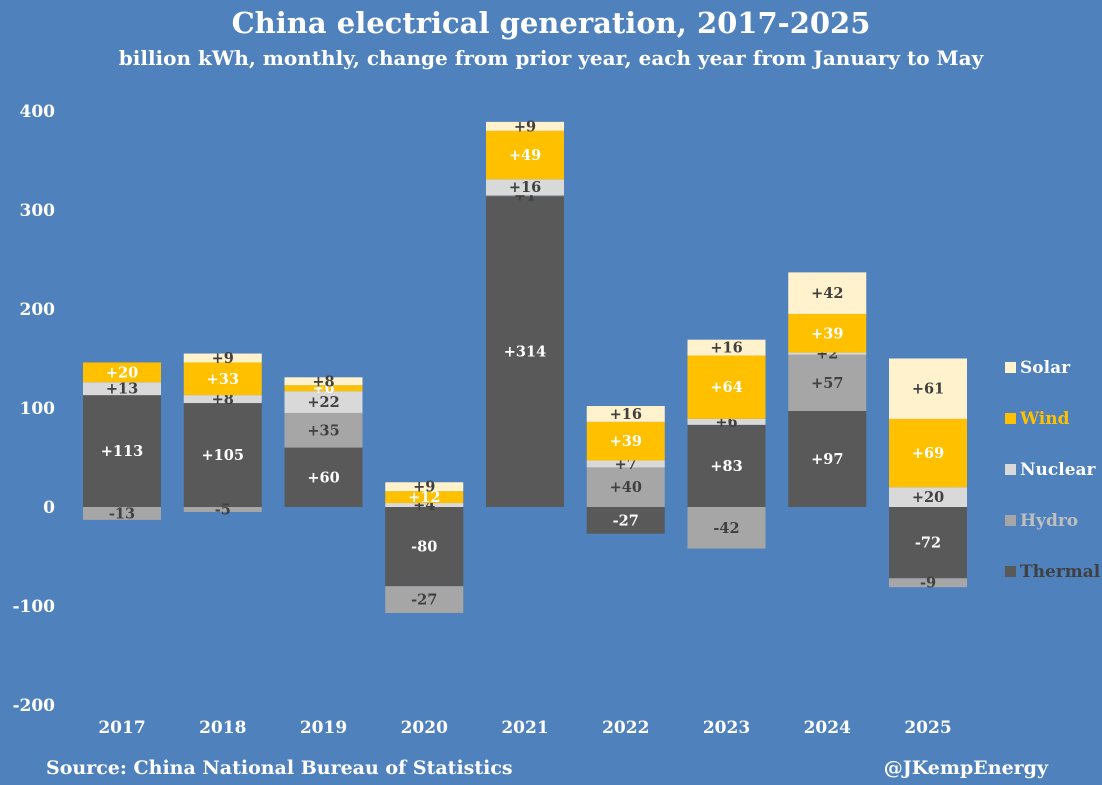 This screenshot has height=785, width=1102. Describe the element at coordinates (965, 768) in the screenshot. I see `author-credit: @JKempEnergy` at that location.